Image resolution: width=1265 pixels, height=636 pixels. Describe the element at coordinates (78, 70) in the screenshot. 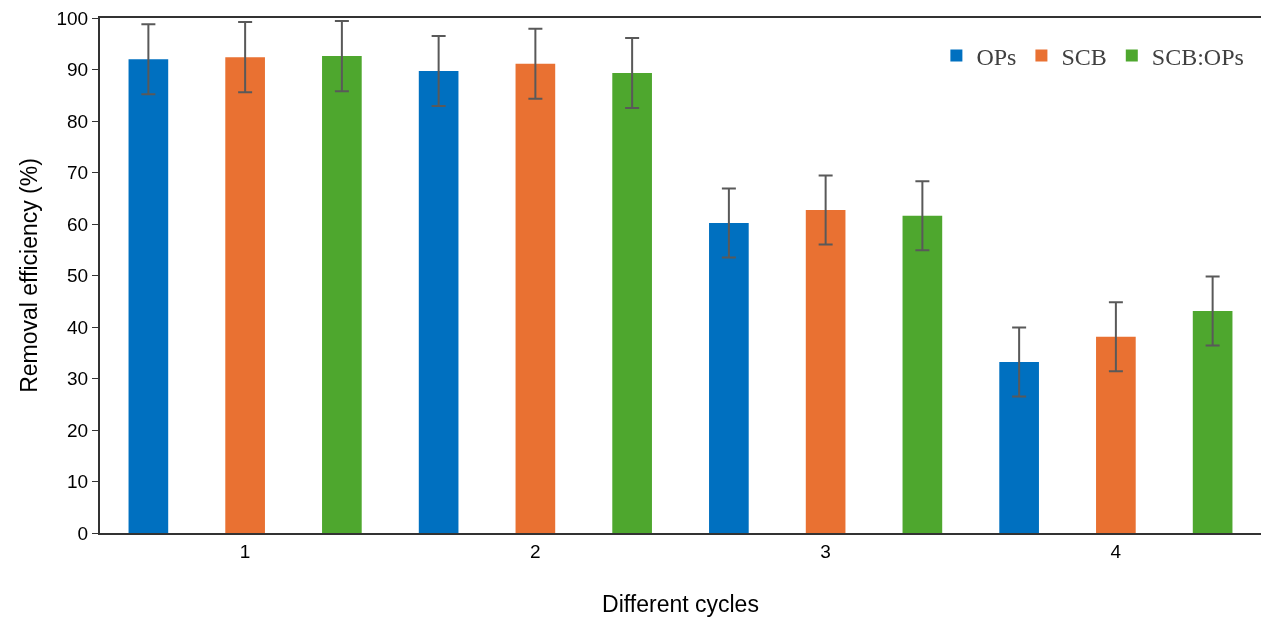

I see `y-tick-label: 90` at that location.